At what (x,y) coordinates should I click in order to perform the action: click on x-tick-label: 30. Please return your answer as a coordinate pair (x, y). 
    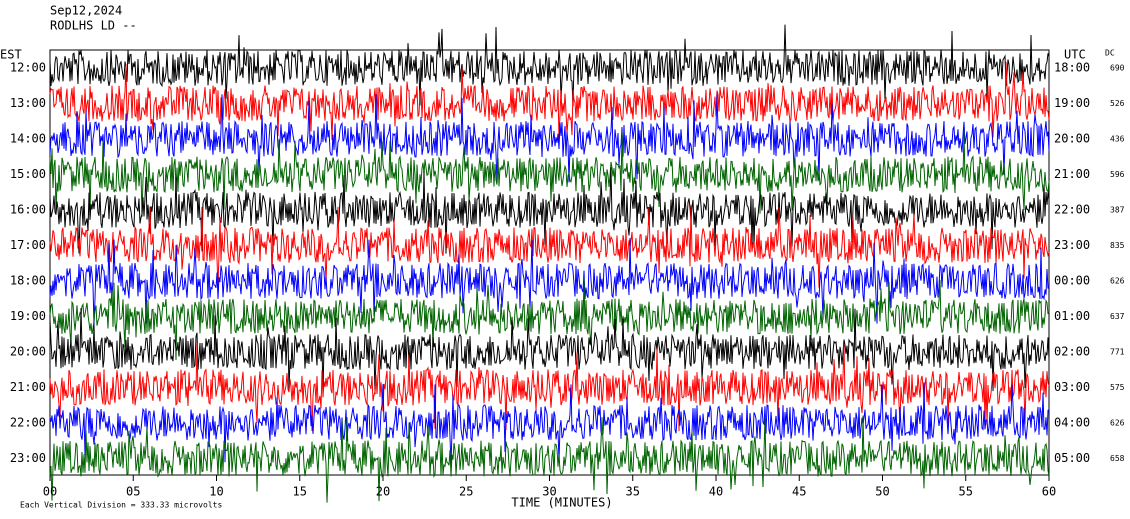
    Looking at the image, I should click on (549, 492).